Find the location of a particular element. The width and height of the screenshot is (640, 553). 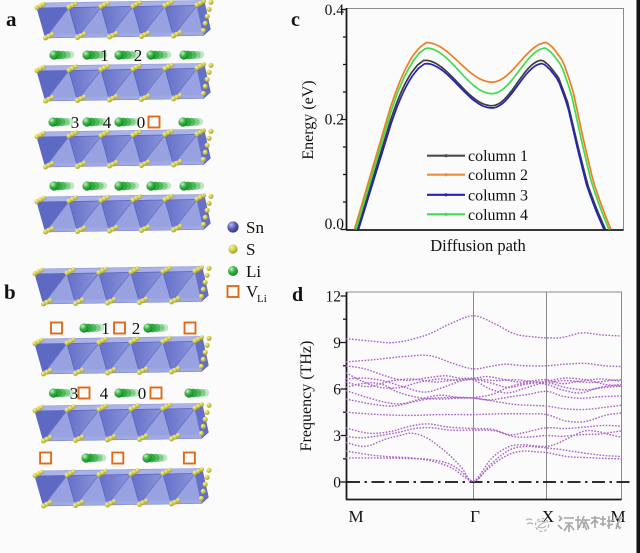

svg-text: 0.4 is located at coordinates (335, 10).